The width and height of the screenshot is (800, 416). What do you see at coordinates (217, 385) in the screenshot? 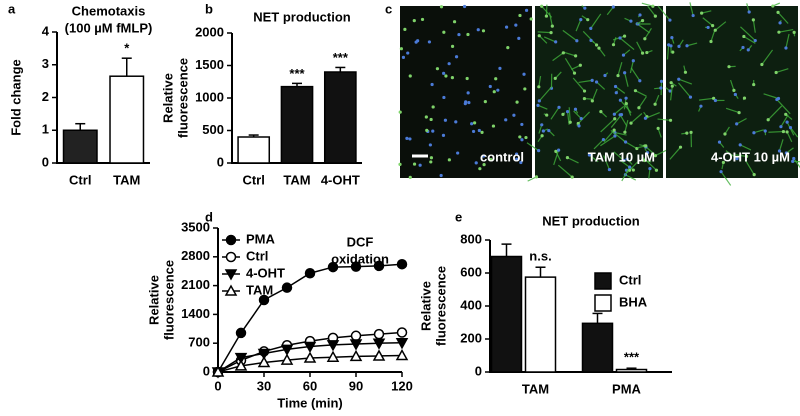
I see `x-tick-label: 0` at bounding box center [217, 385].